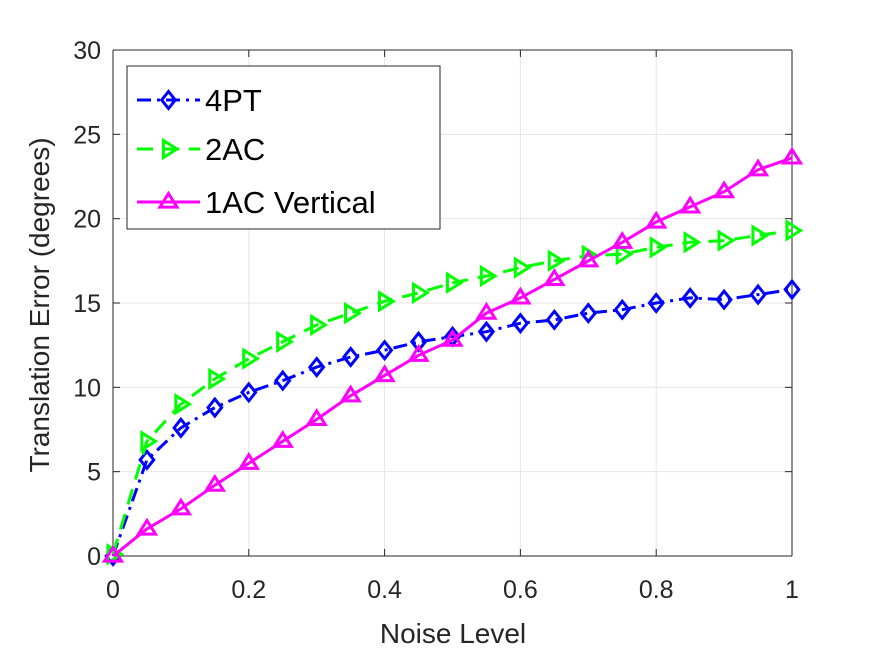 This screenshot has height=656, width=875. Describe the element at coordinates (39, 304) in the screenshot. I see `y-axis-label: Translation Error (degrees)` at that location.